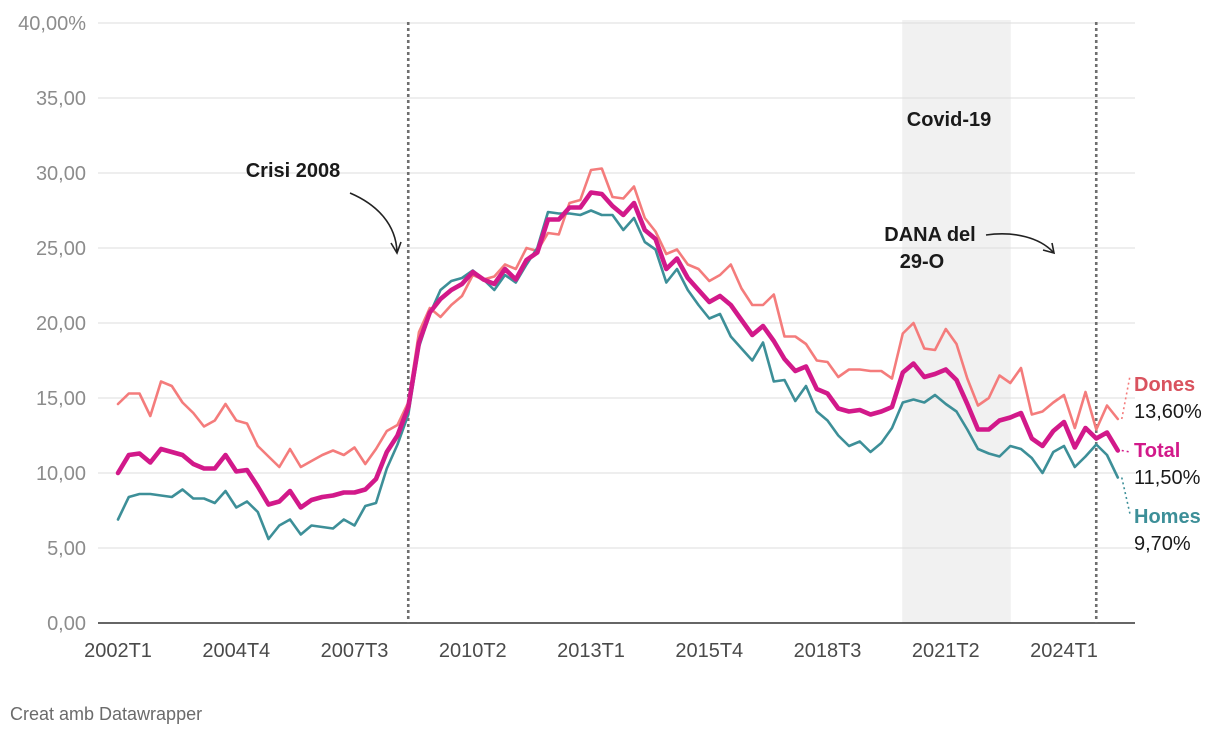 The height and width of the screenshot is (740, 1220). I want to click on label-dones-value: 13,60%, so click(1168, 412).